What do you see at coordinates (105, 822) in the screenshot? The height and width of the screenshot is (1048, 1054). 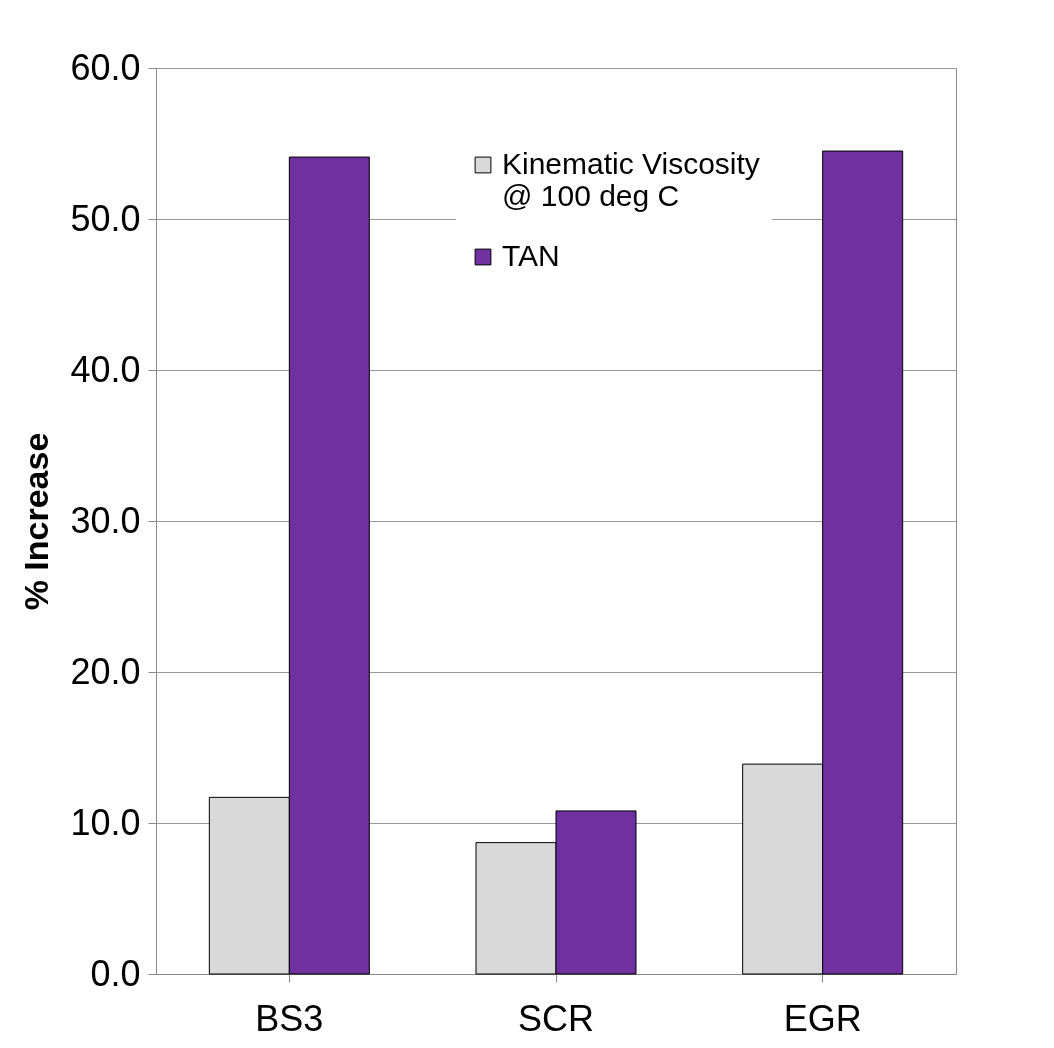 I see `y-tick-label: 10.0` at bounding box center [105, 822].